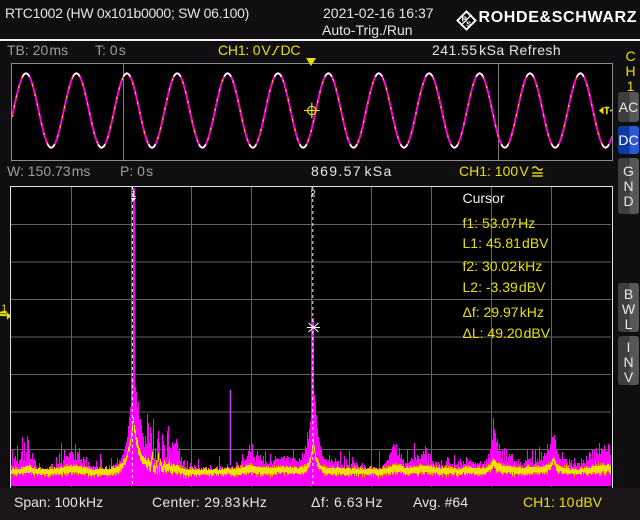 The image size is (640, 520). What do you see at coordinates (312, 193) in the screenshot?
I see `svg-text: 2` at bounding box center [312, 193].